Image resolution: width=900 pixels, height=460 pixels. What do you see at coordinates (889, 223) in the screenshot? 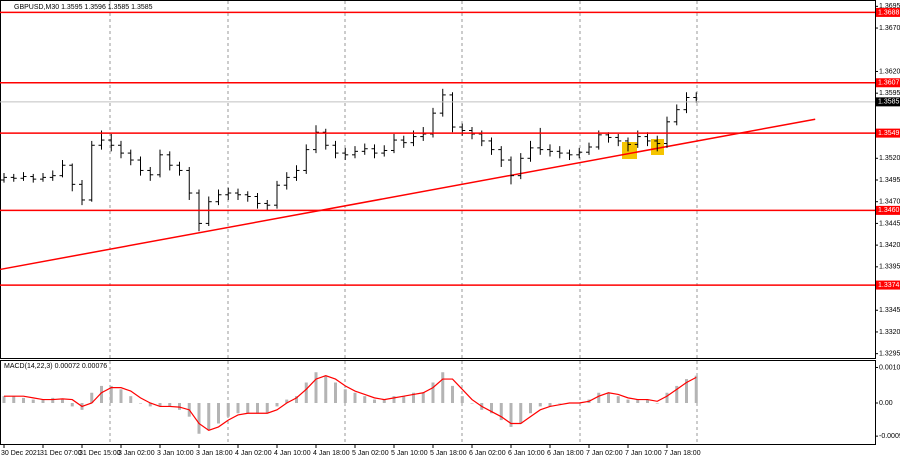
I see `y-tick-label: 1.3445` at bounding box center [889, 223].